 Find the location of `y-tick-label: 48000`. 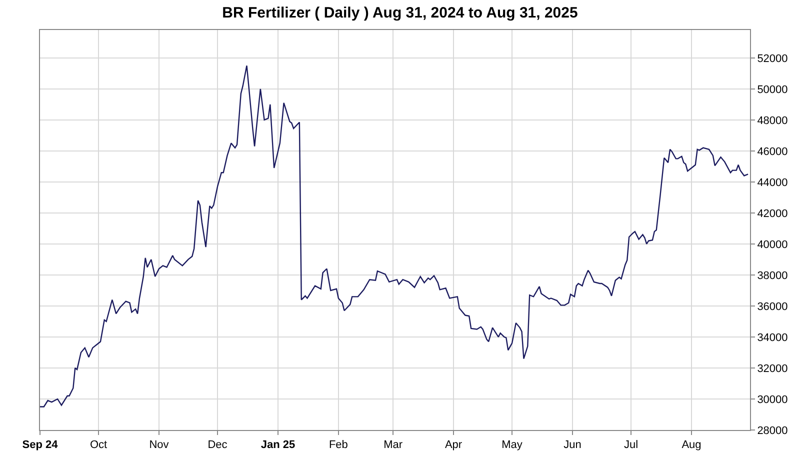

y-tick-label: 48000 is located at coordinates (772, 120).